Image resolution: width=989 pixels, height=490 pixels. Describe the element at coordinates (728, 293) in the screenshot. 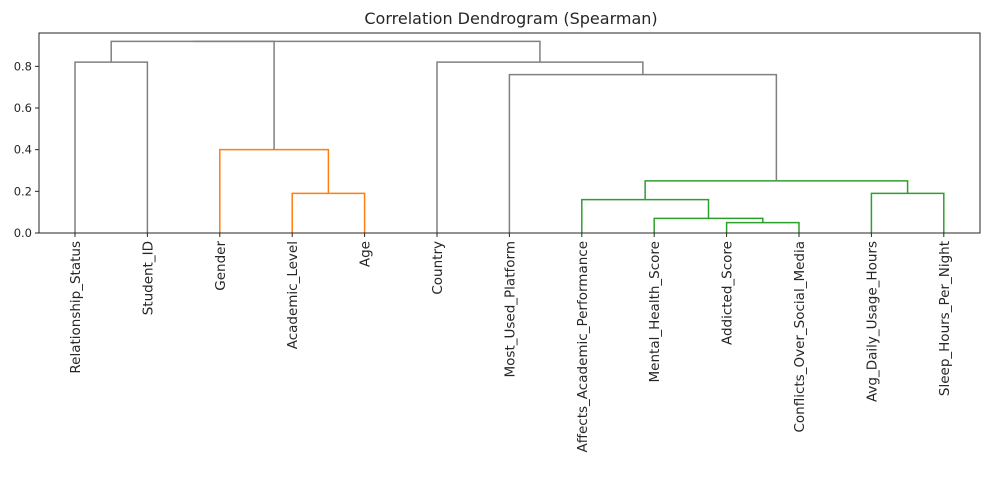

I see `leaf-label: Addicted_Score` at that location.